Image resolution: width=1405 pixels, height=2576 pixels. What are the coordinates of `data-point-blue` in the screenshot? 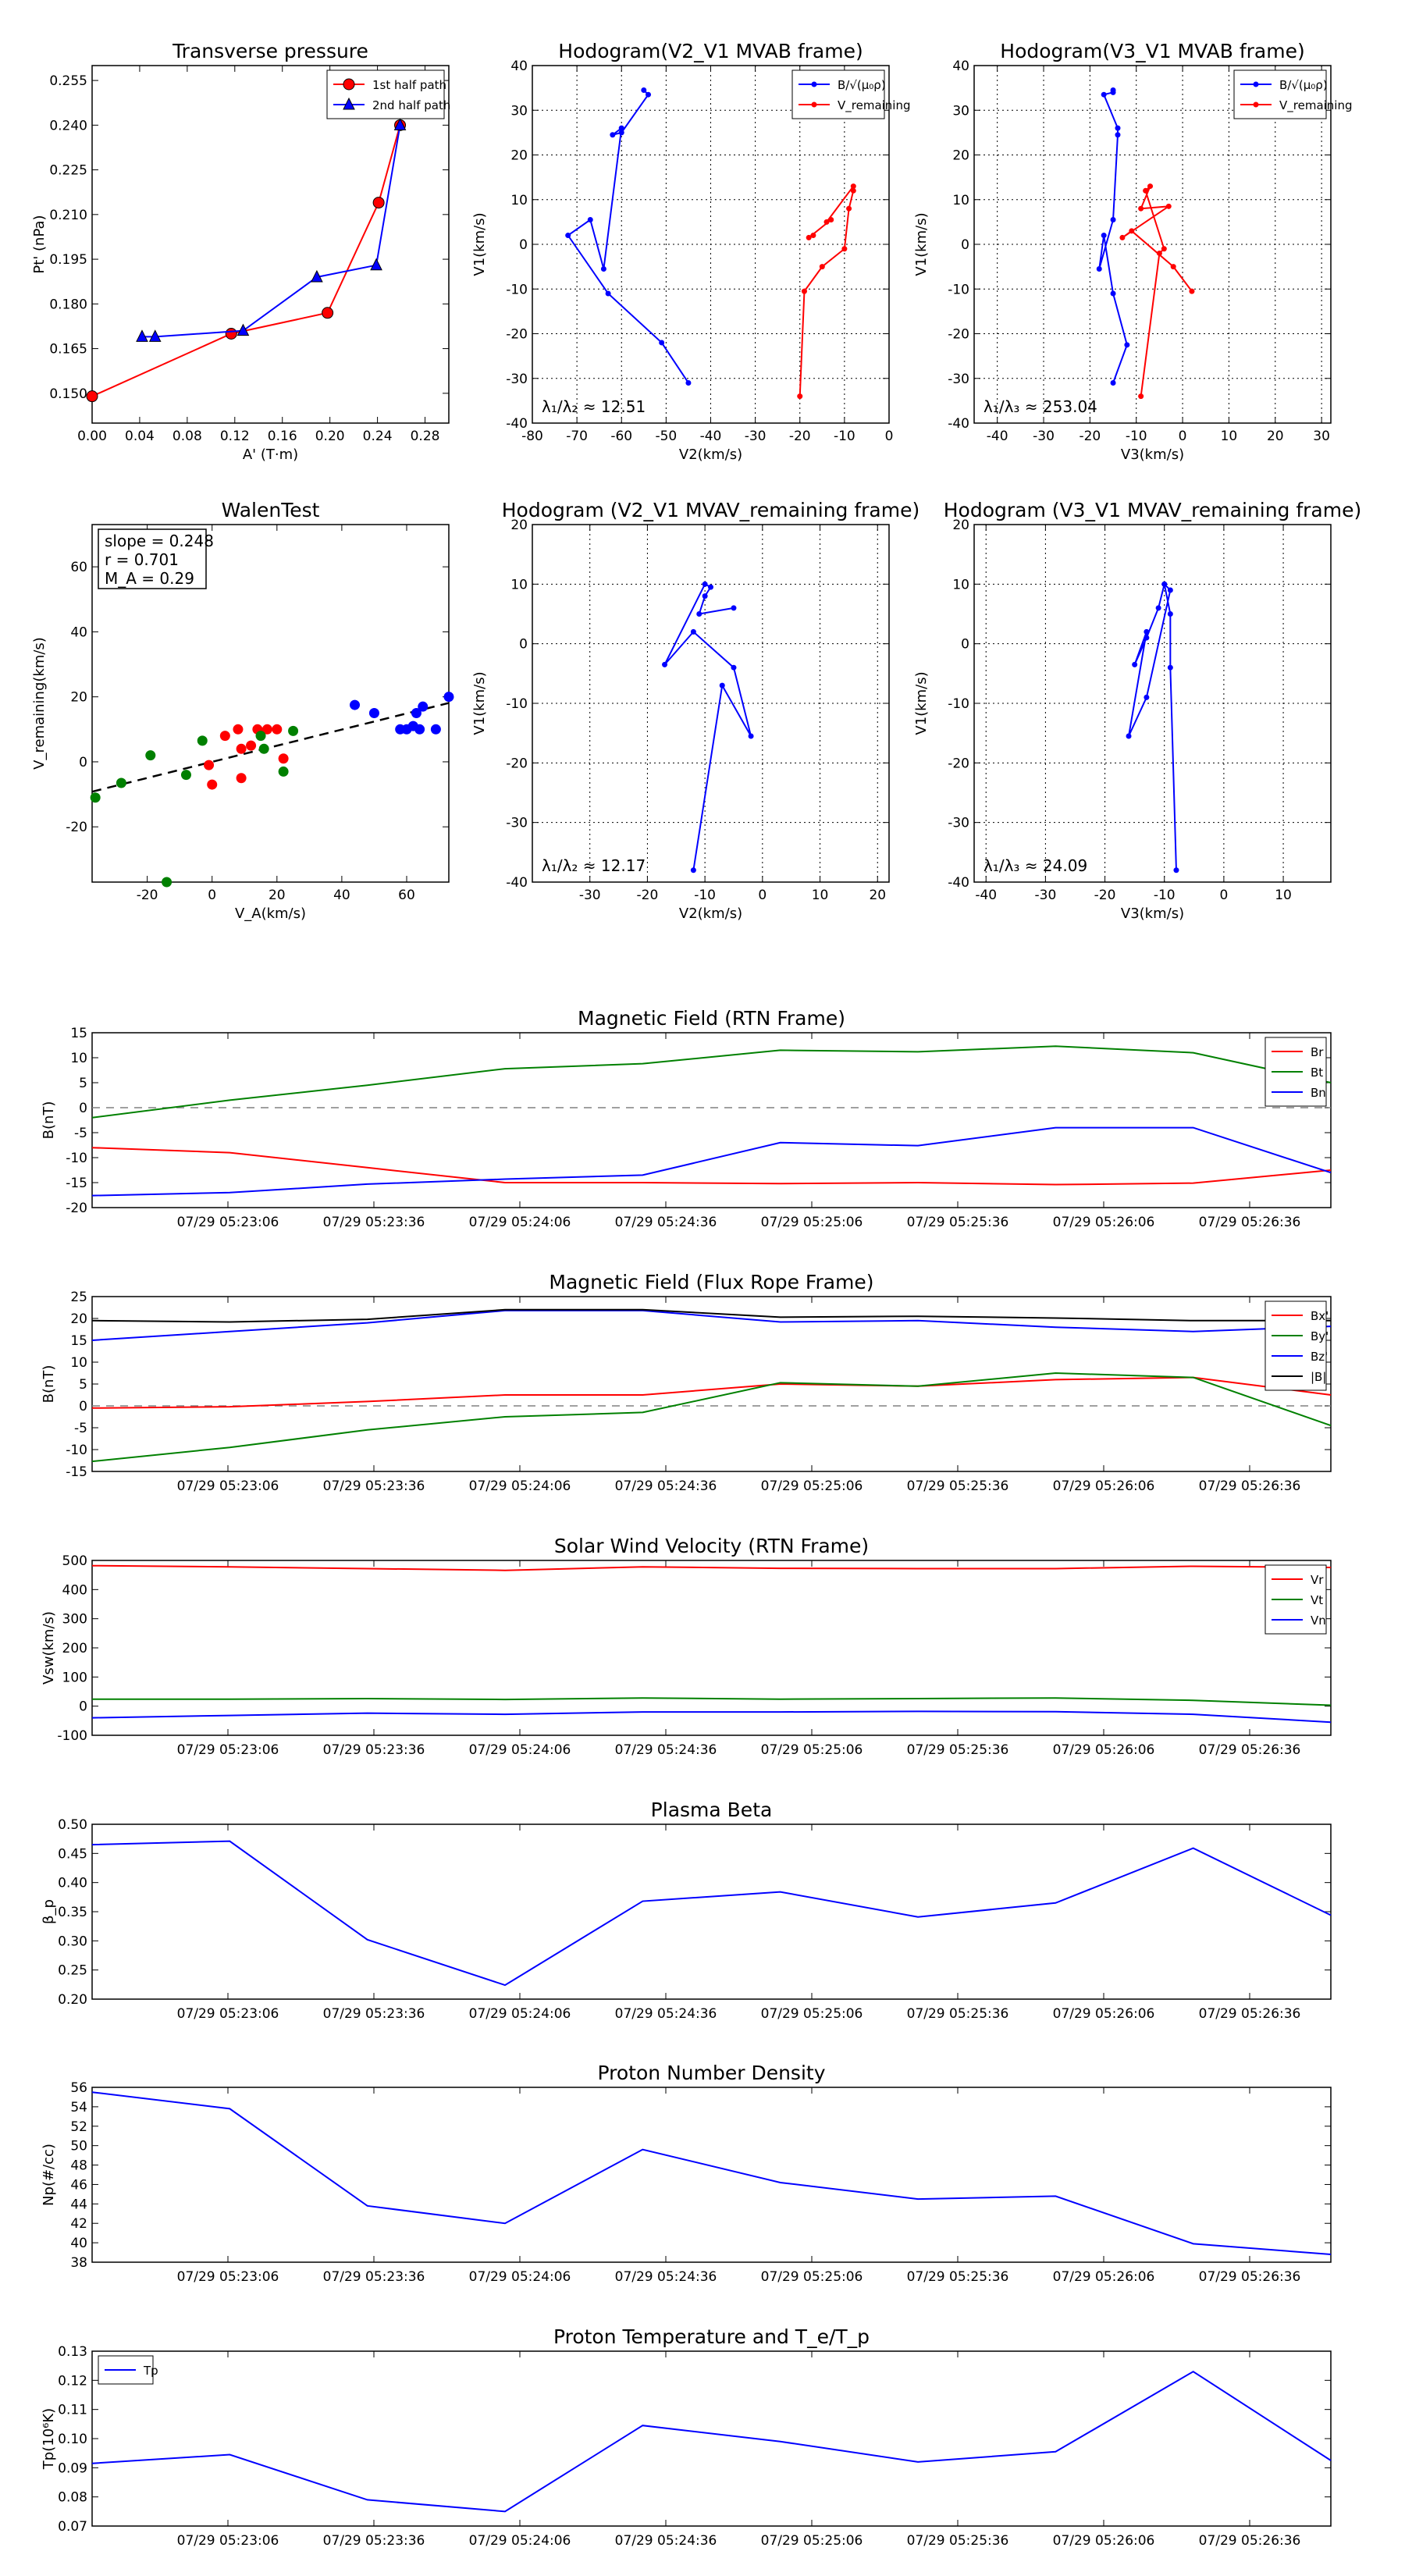 It's located at (374, 712).